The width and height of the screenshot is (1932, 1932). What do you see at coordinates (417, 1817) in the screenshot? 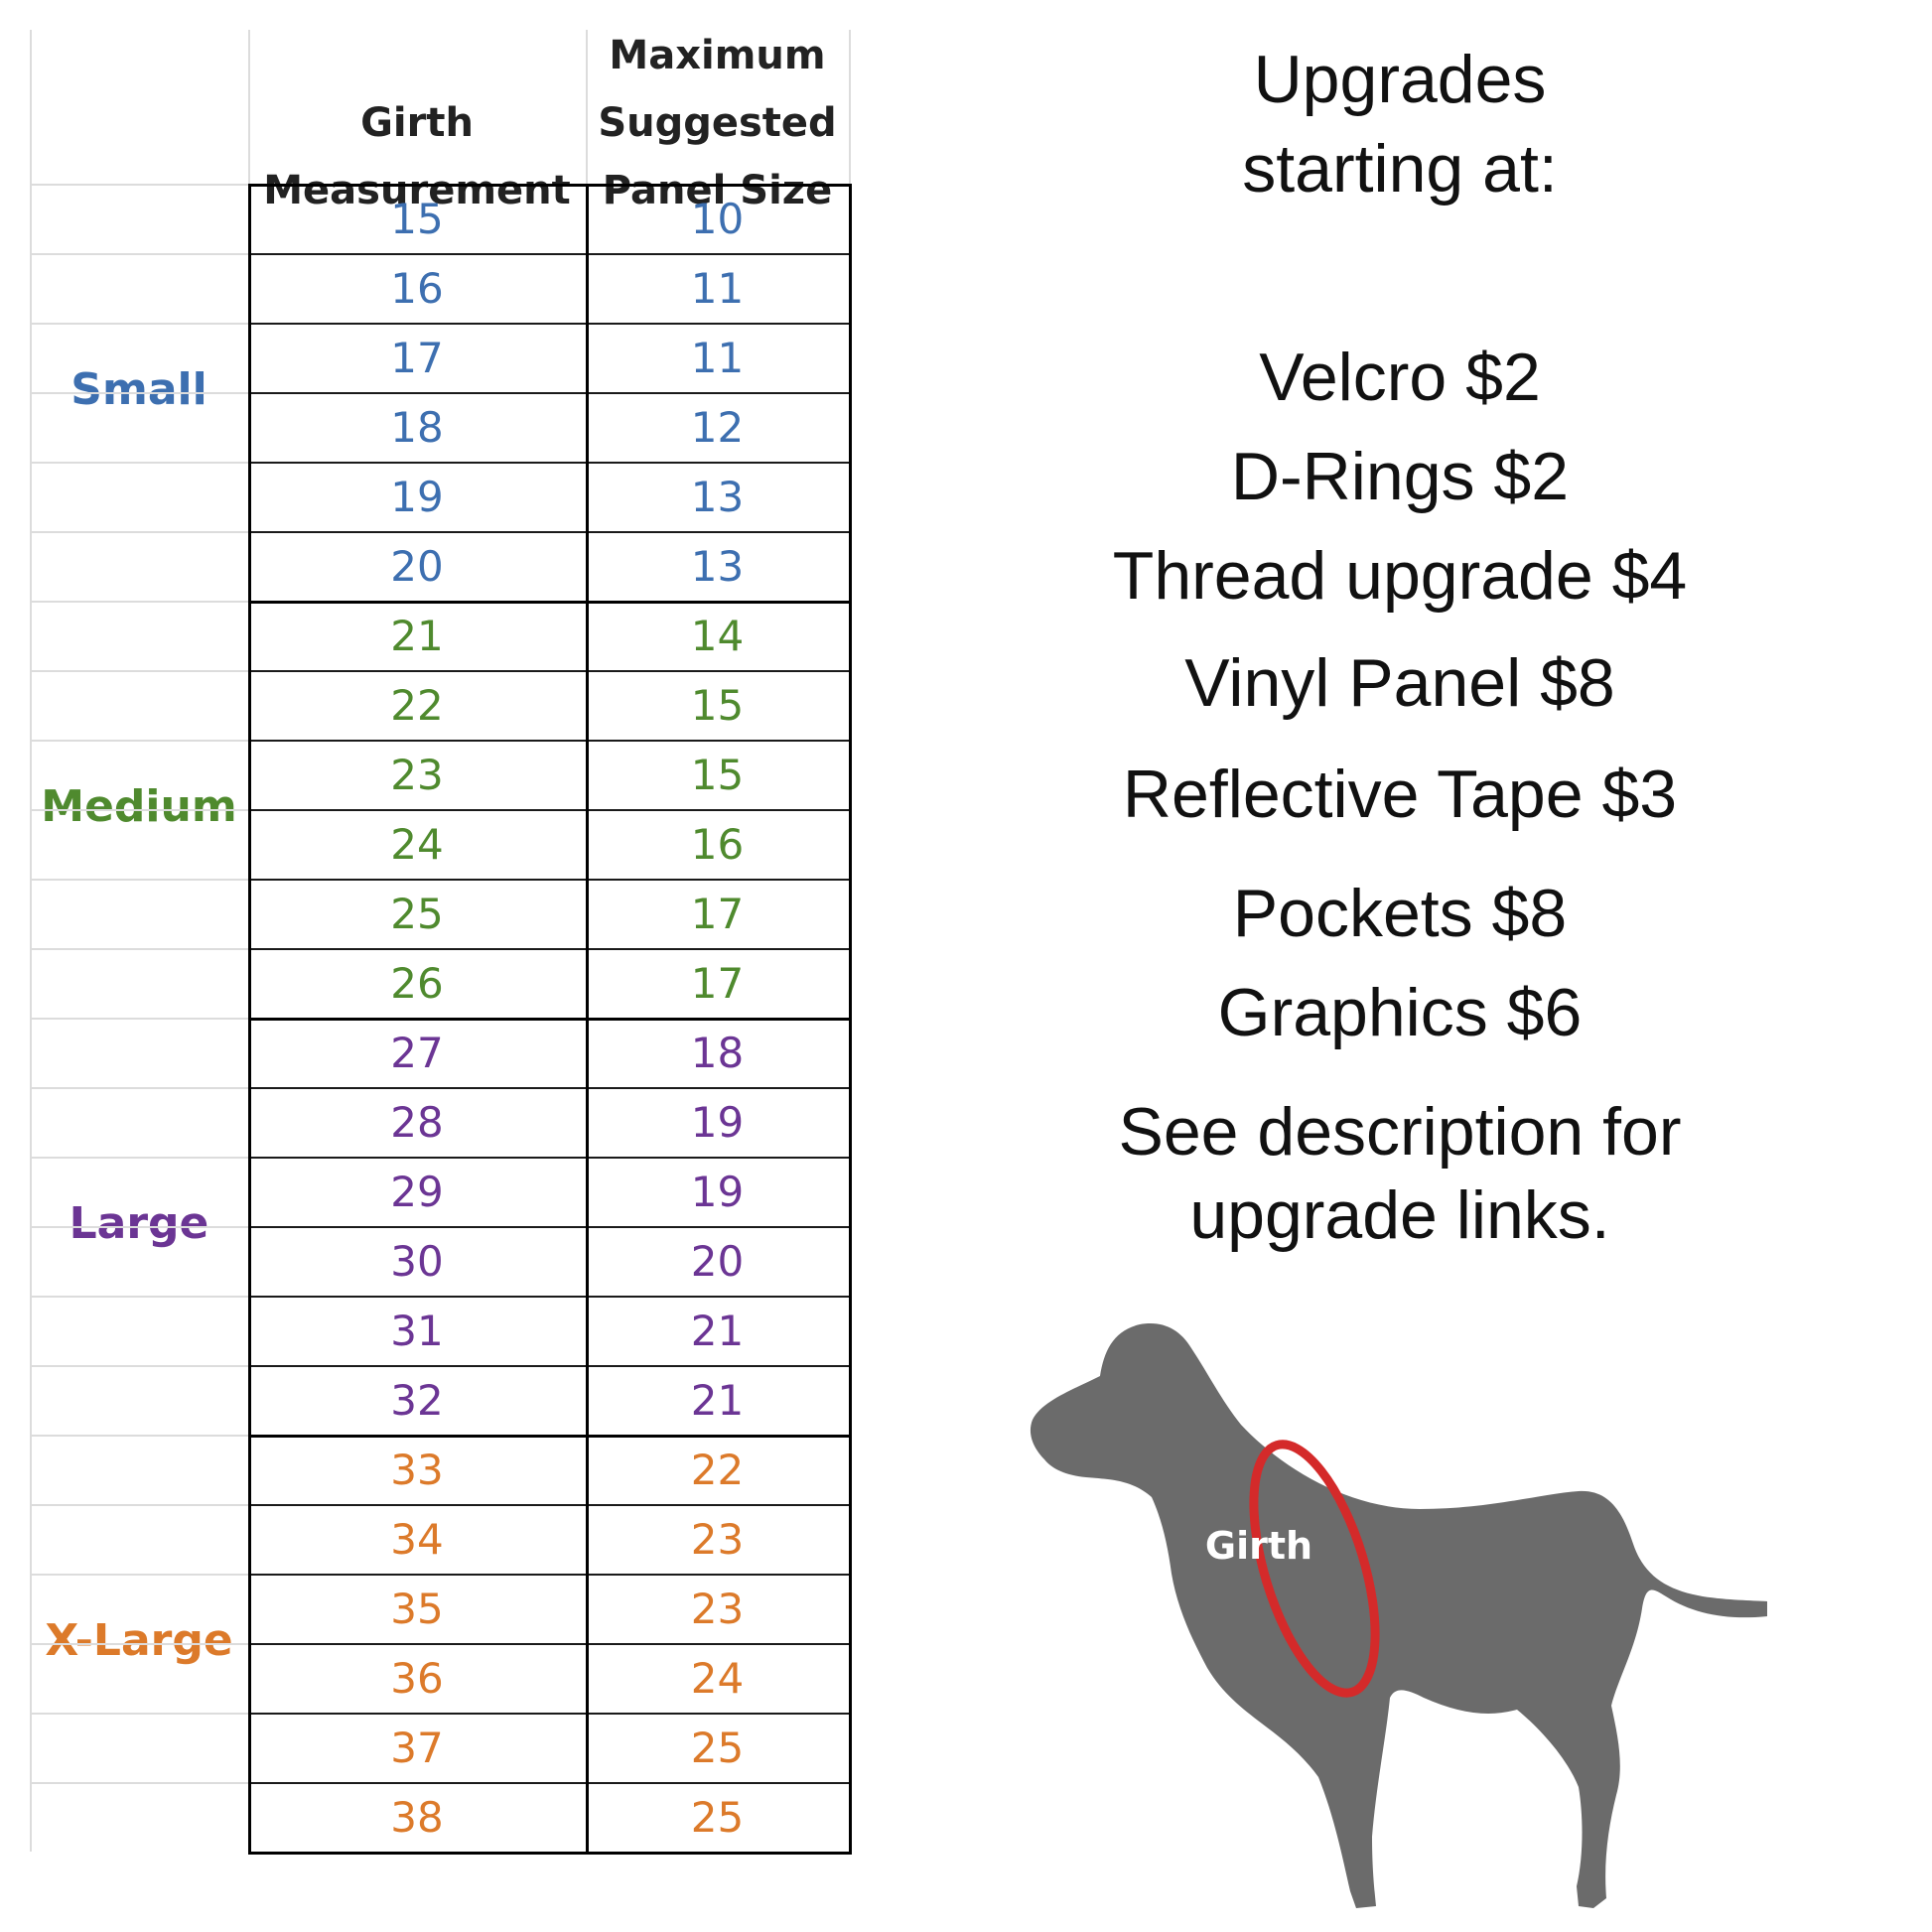
I see `girth-cell: 38` at bounding box center [417, 1817].